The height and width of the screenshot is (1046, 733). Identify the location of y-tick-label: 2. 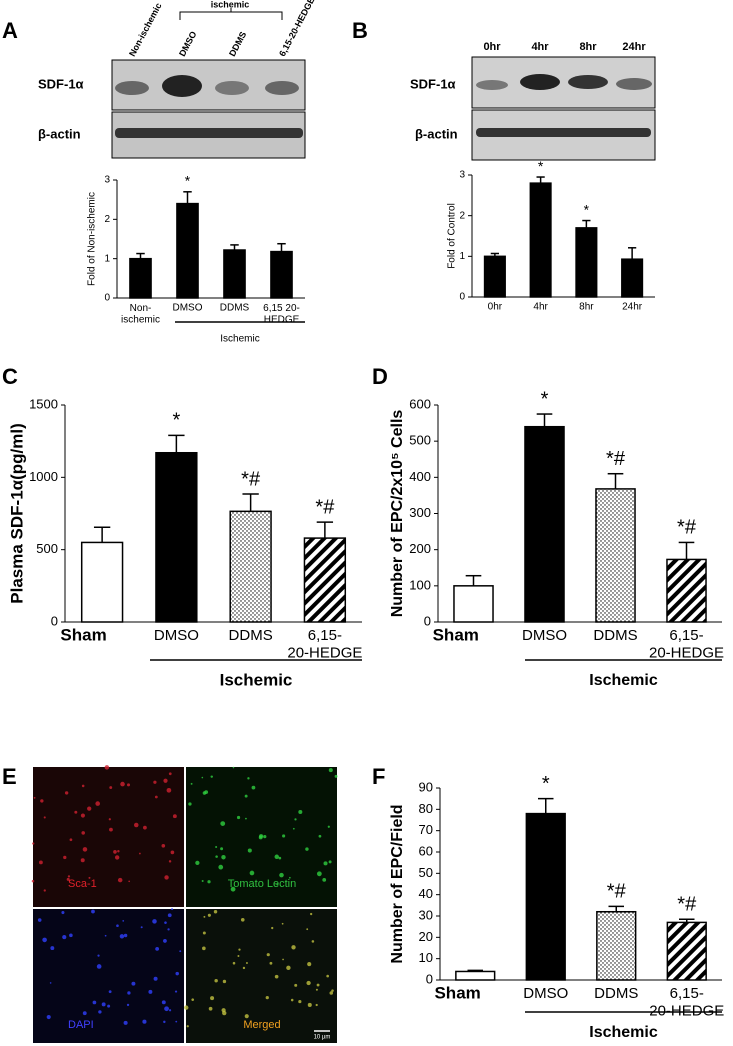
(462, 215).